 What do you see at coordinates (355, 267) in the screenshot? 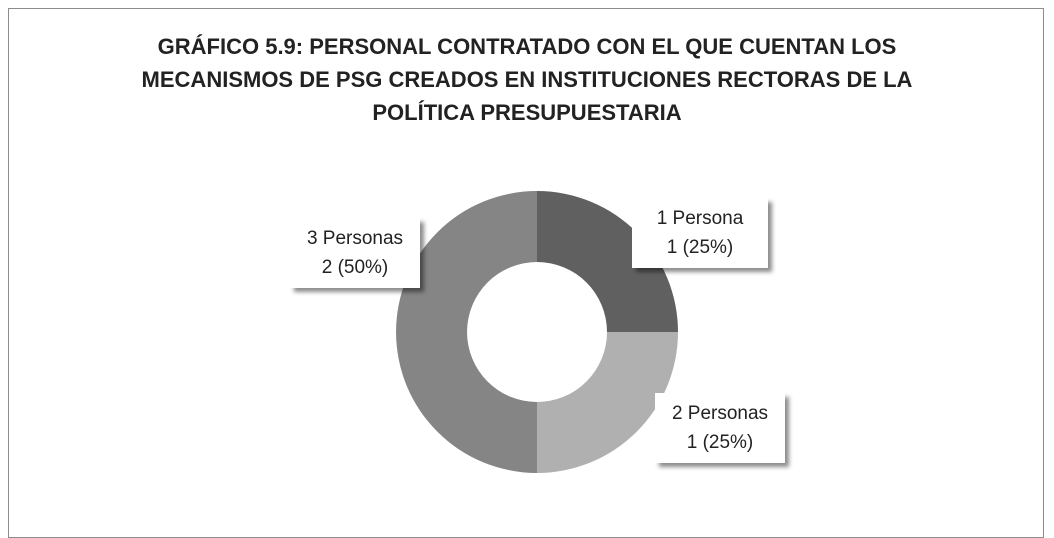
I see `data-label: 2 (50%)` at bounding box center [355, 267].